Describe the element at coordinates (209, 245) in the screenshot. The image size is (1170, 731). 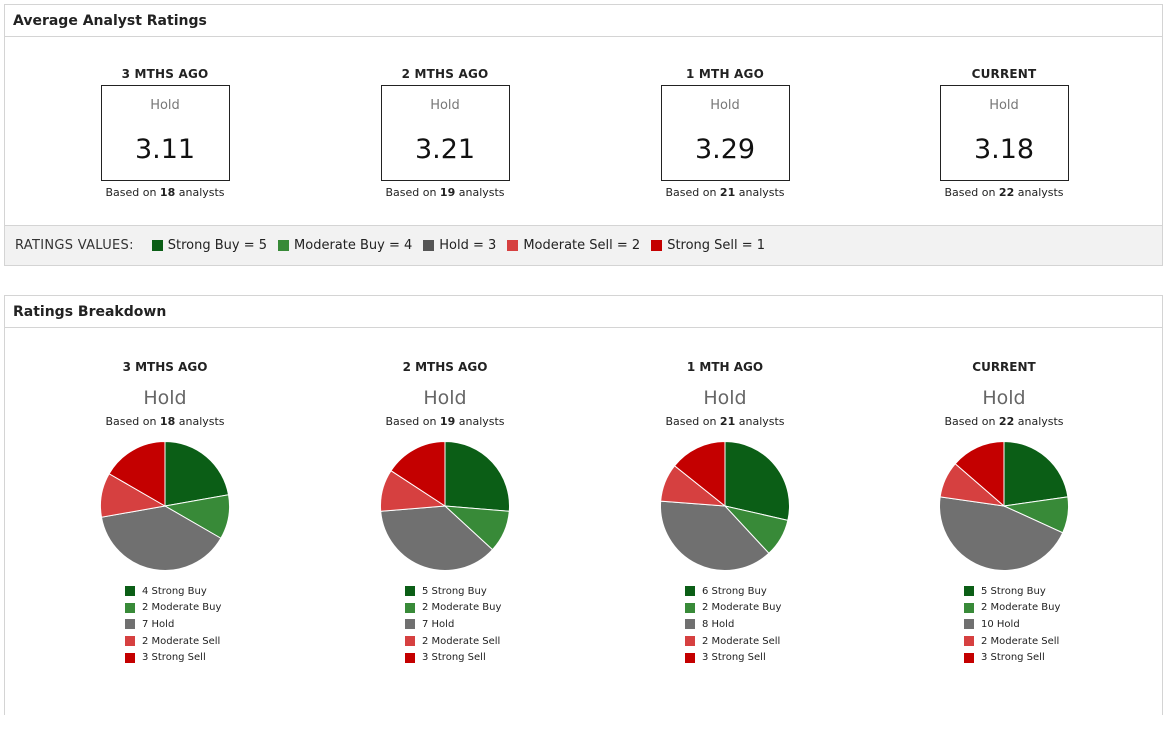
I see `legend-strong-buy: Strong Buy = 5` at that location.